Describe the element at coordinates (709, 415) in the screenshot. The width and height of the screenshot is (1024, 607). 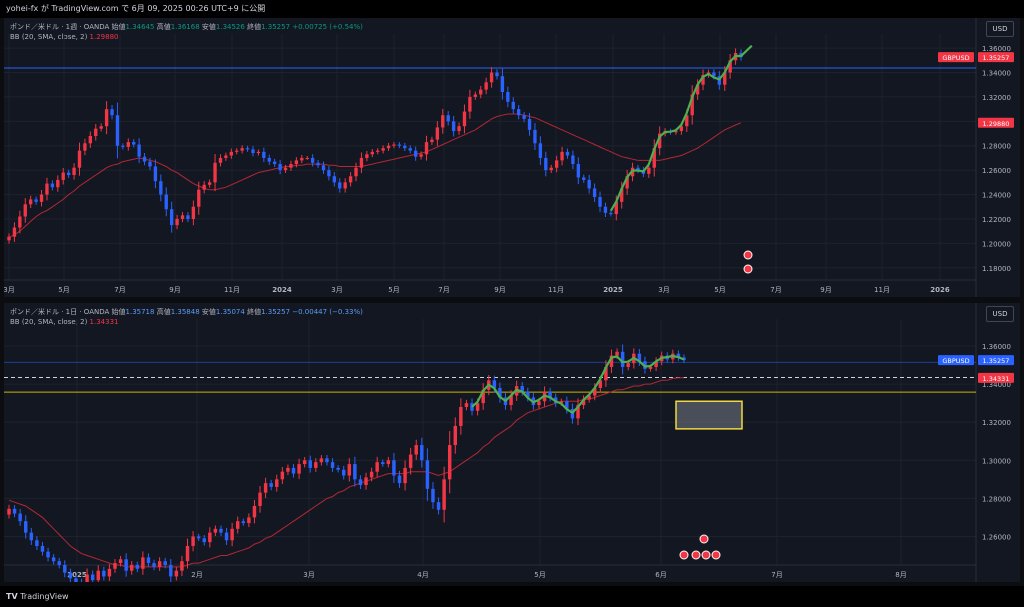
I see `target-zone-box` at that location.